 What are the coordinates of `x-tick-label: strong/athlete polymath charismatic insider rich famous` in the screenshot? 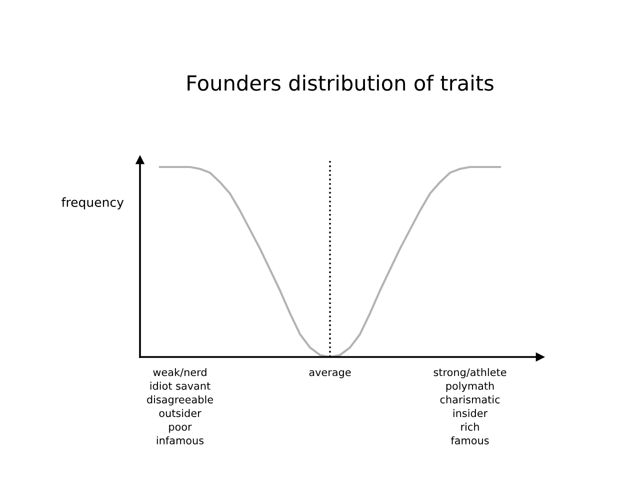 It's located at (470, 406).